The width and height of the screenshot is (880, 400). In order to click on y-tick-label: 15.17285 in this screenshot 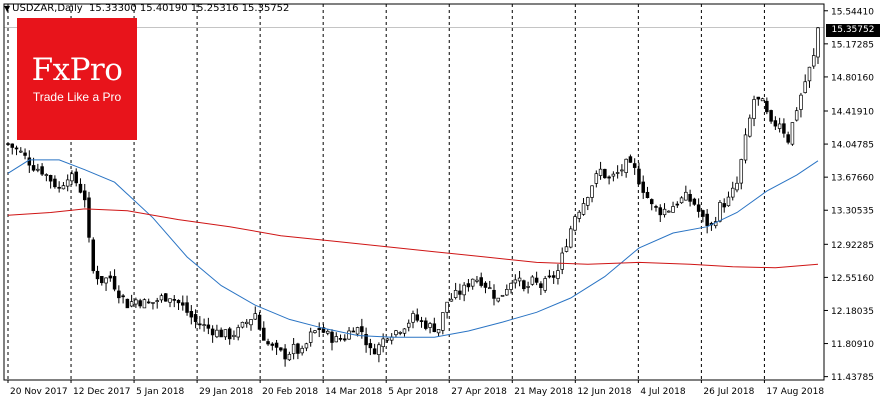, I will do `click(852, 45)`.